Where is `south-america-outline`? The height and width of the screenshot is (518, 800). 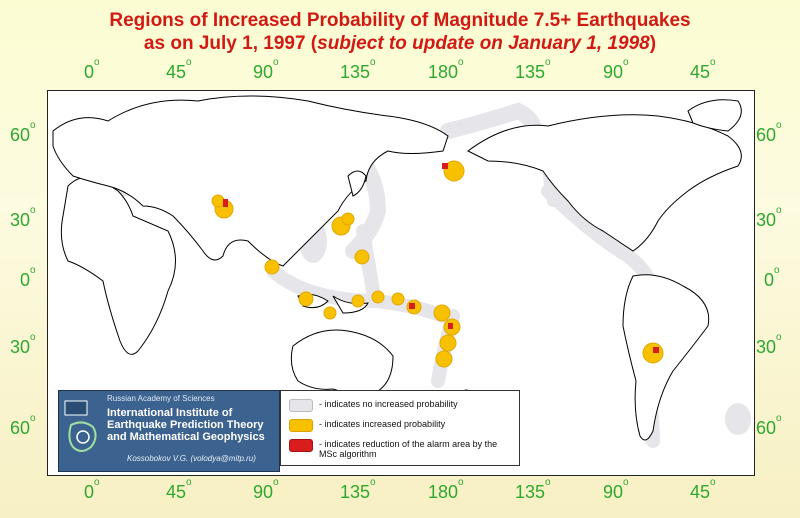
south-america-outline is located at coordinates (666, 357).